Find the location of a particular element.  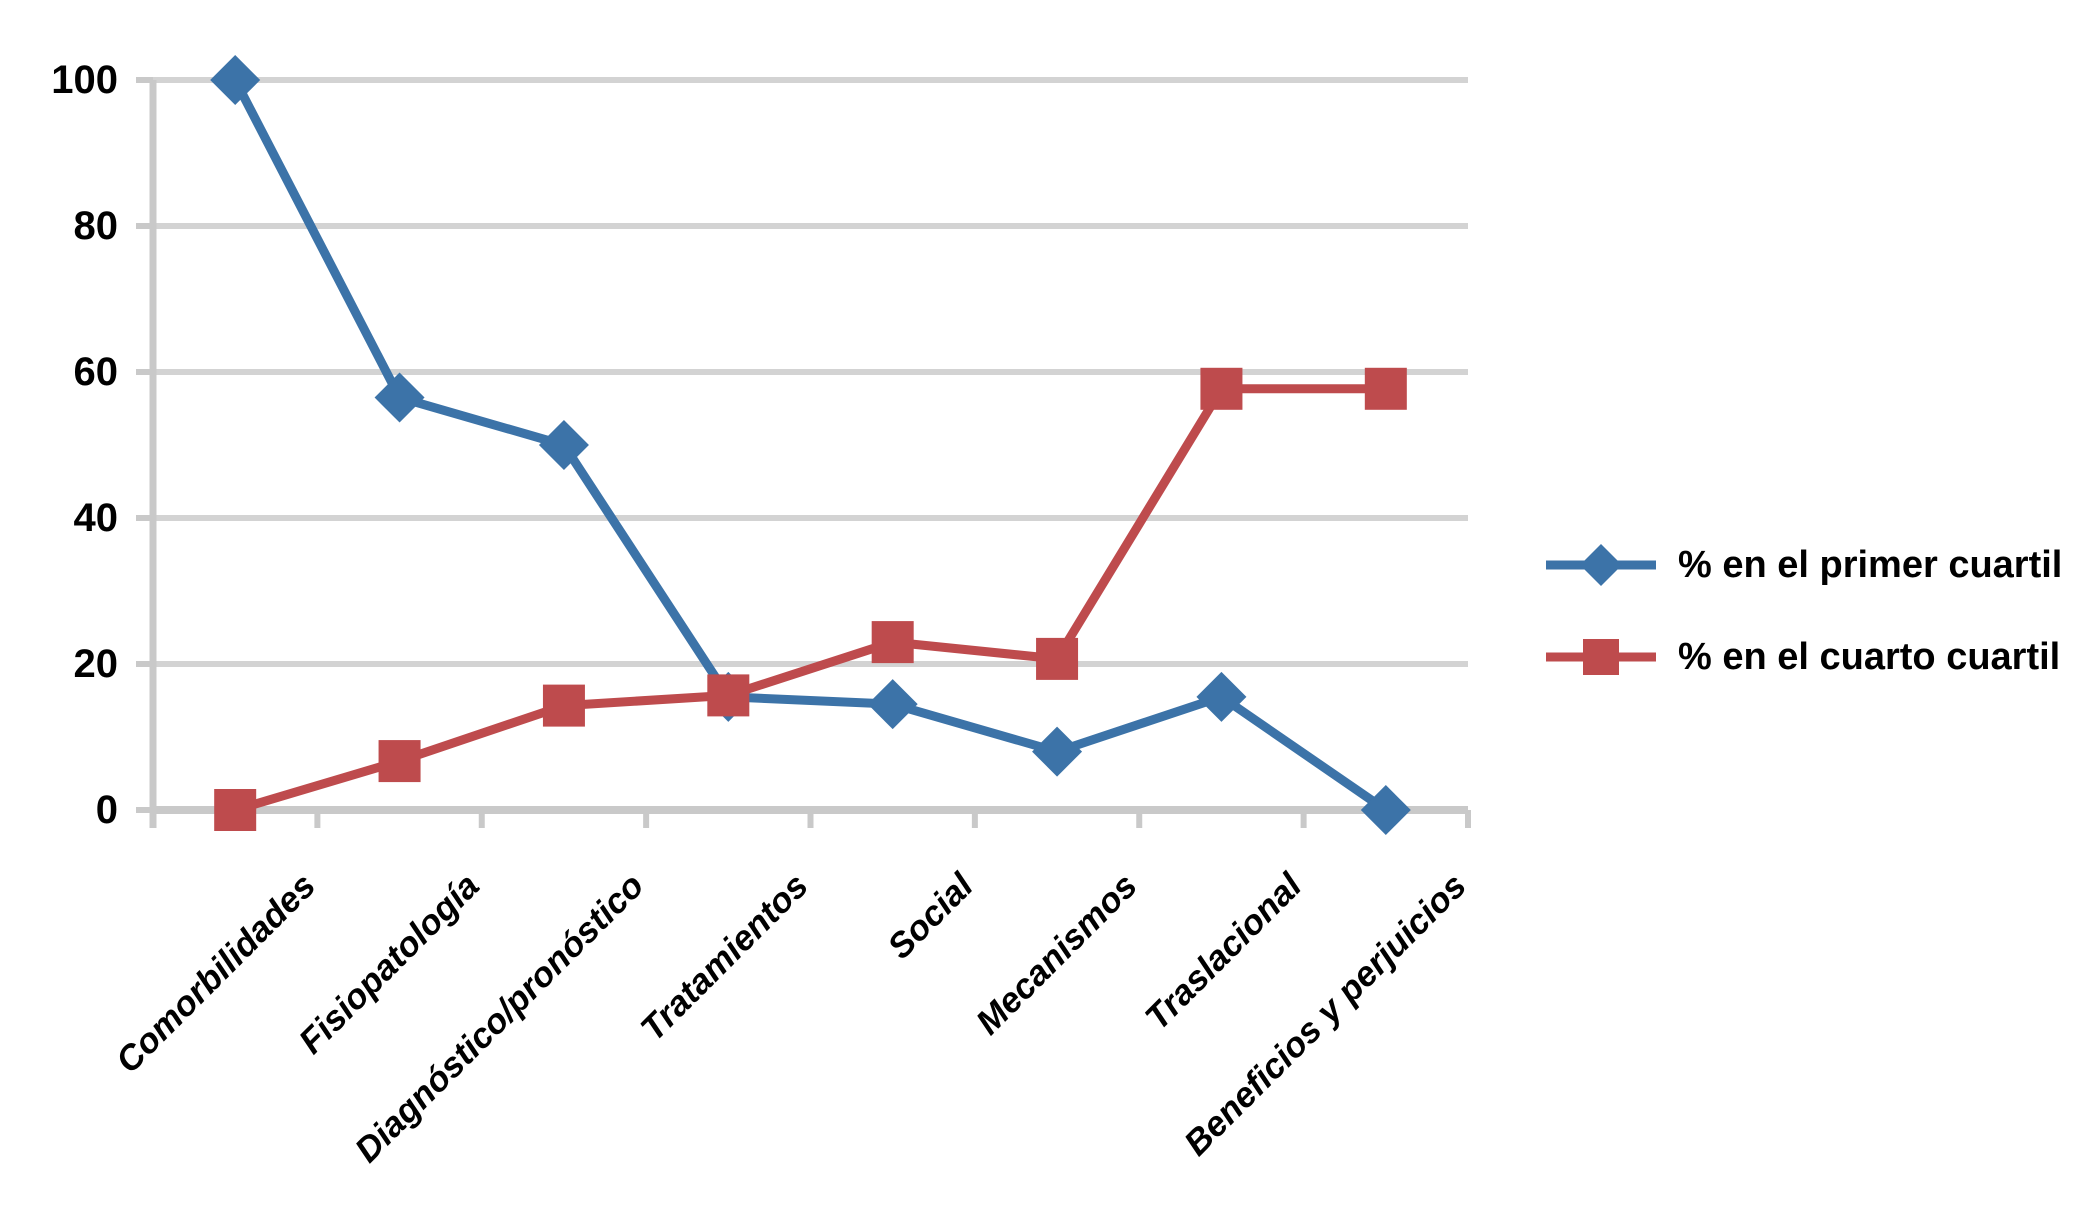

legend-entry-primer-cuartil: % en el primer cuartil is located at coordinates (1804, 565).